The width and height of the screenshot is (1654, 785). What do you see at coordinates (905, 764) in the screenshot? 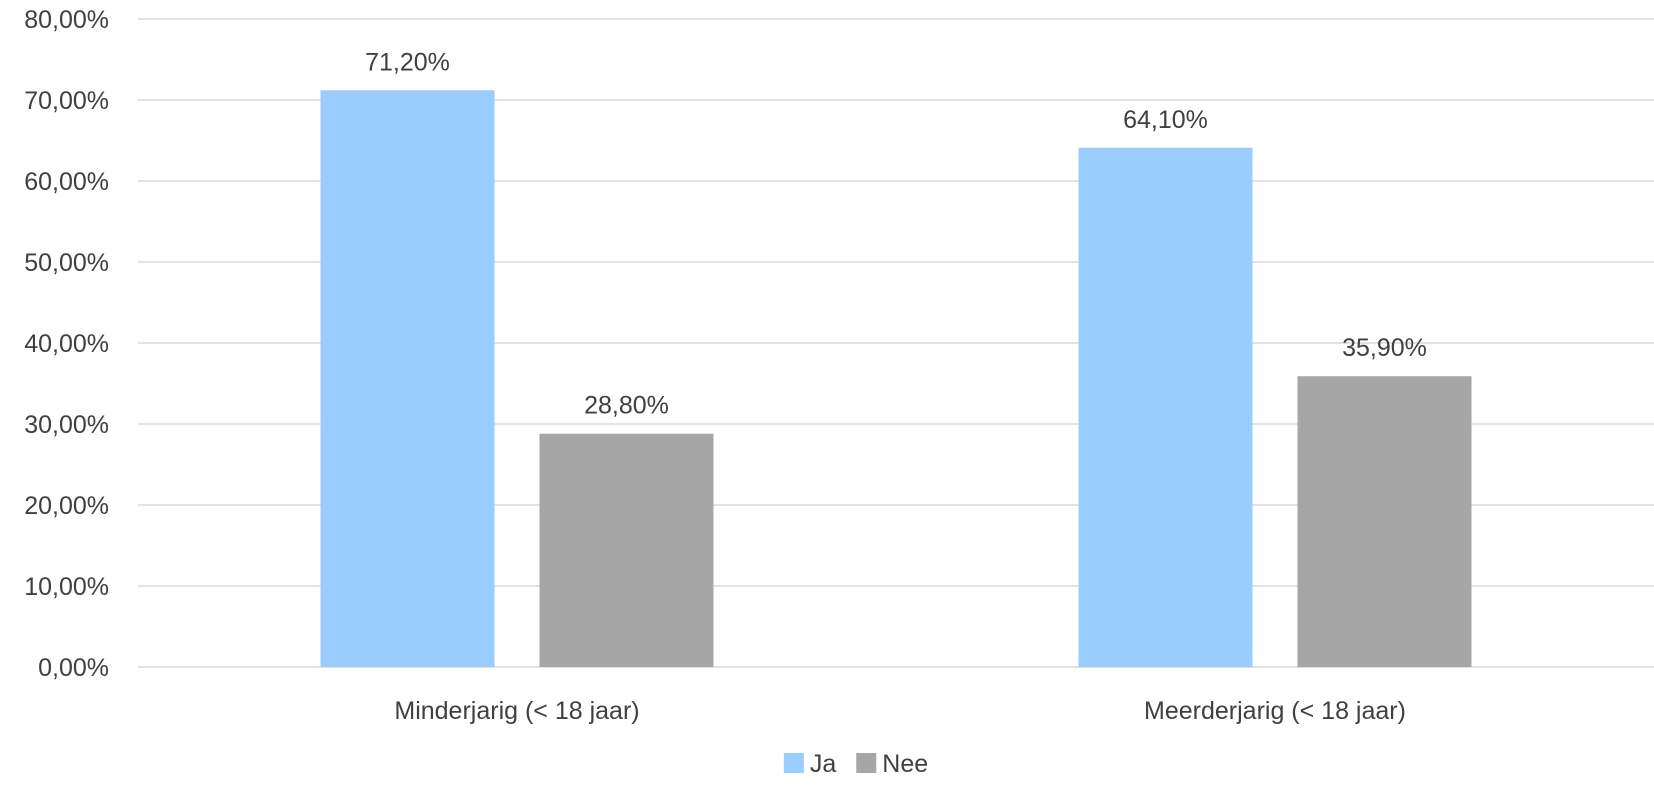
I see `legend-label: Nee` at bounding box center [905, 764].